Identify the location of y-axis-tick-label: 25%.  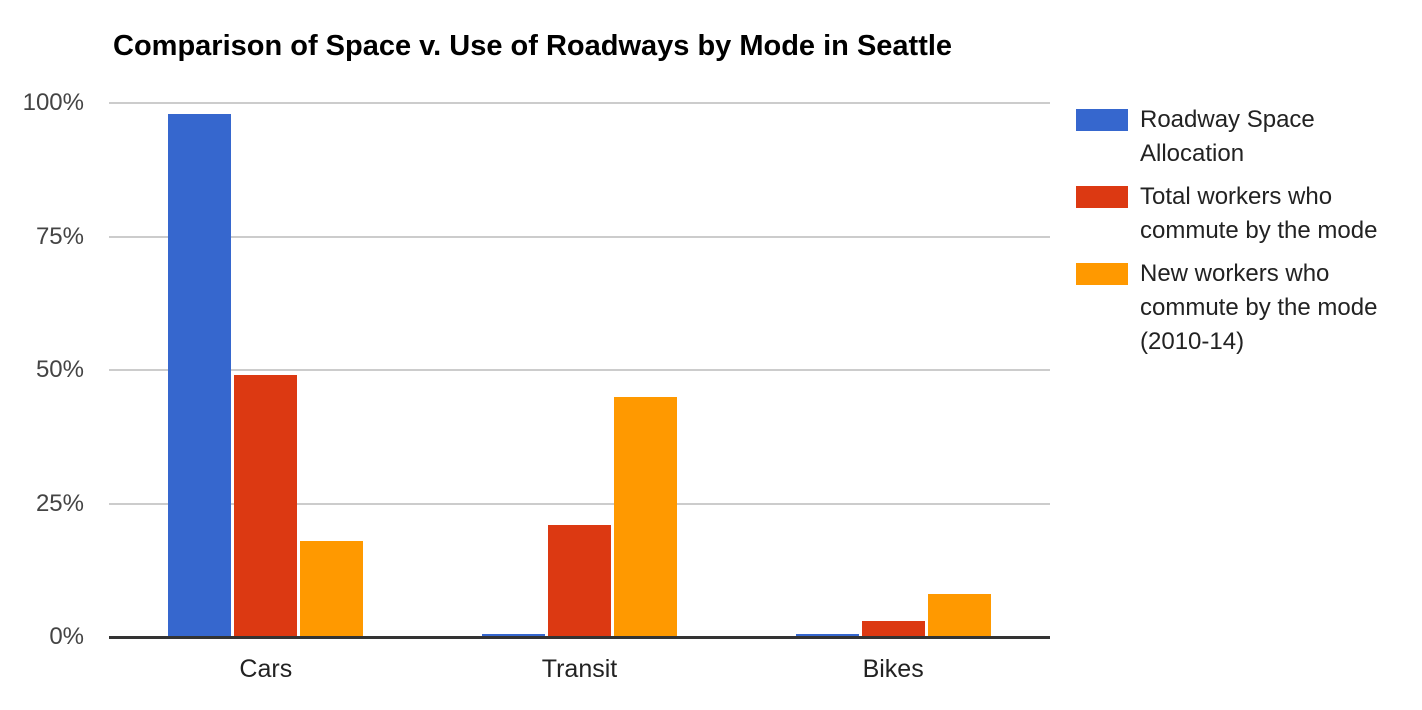
(59, 503).